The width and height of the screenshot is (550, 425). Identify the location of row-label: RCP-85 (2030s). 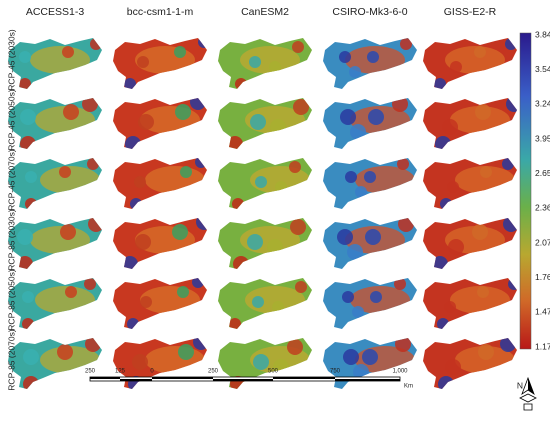
(11, 240).